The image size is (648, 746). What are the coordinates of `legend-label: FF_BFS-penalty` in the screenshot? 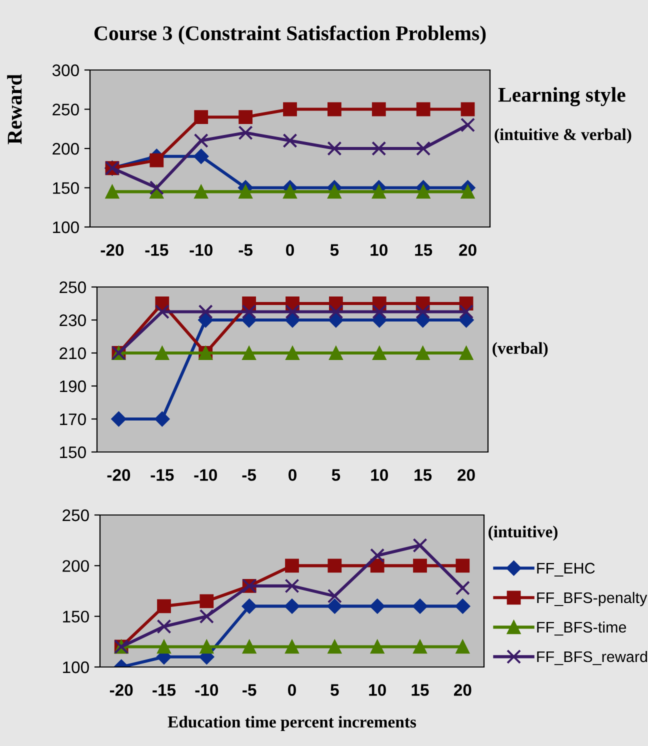 It's located at (592, 599).